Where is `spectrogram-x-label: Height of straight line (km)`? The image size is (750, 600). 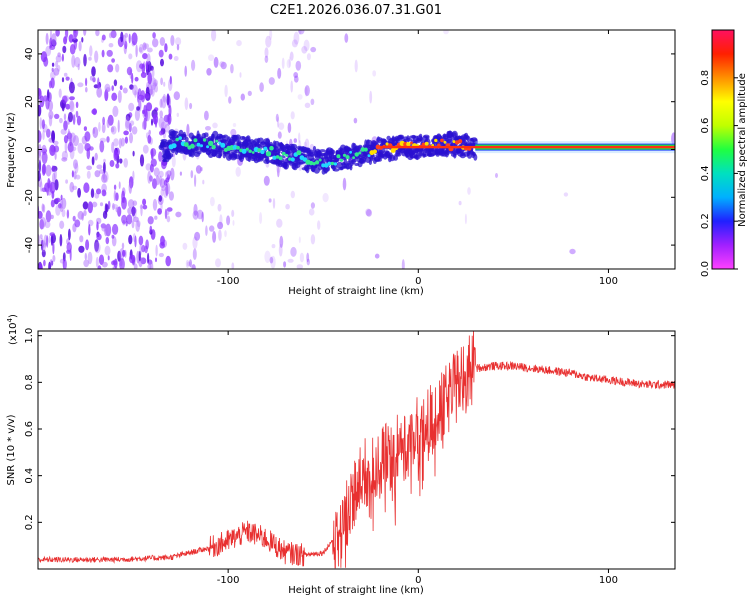
spectrogram-x-label: Height of straight line (km) is located at coordinates (356, 291).